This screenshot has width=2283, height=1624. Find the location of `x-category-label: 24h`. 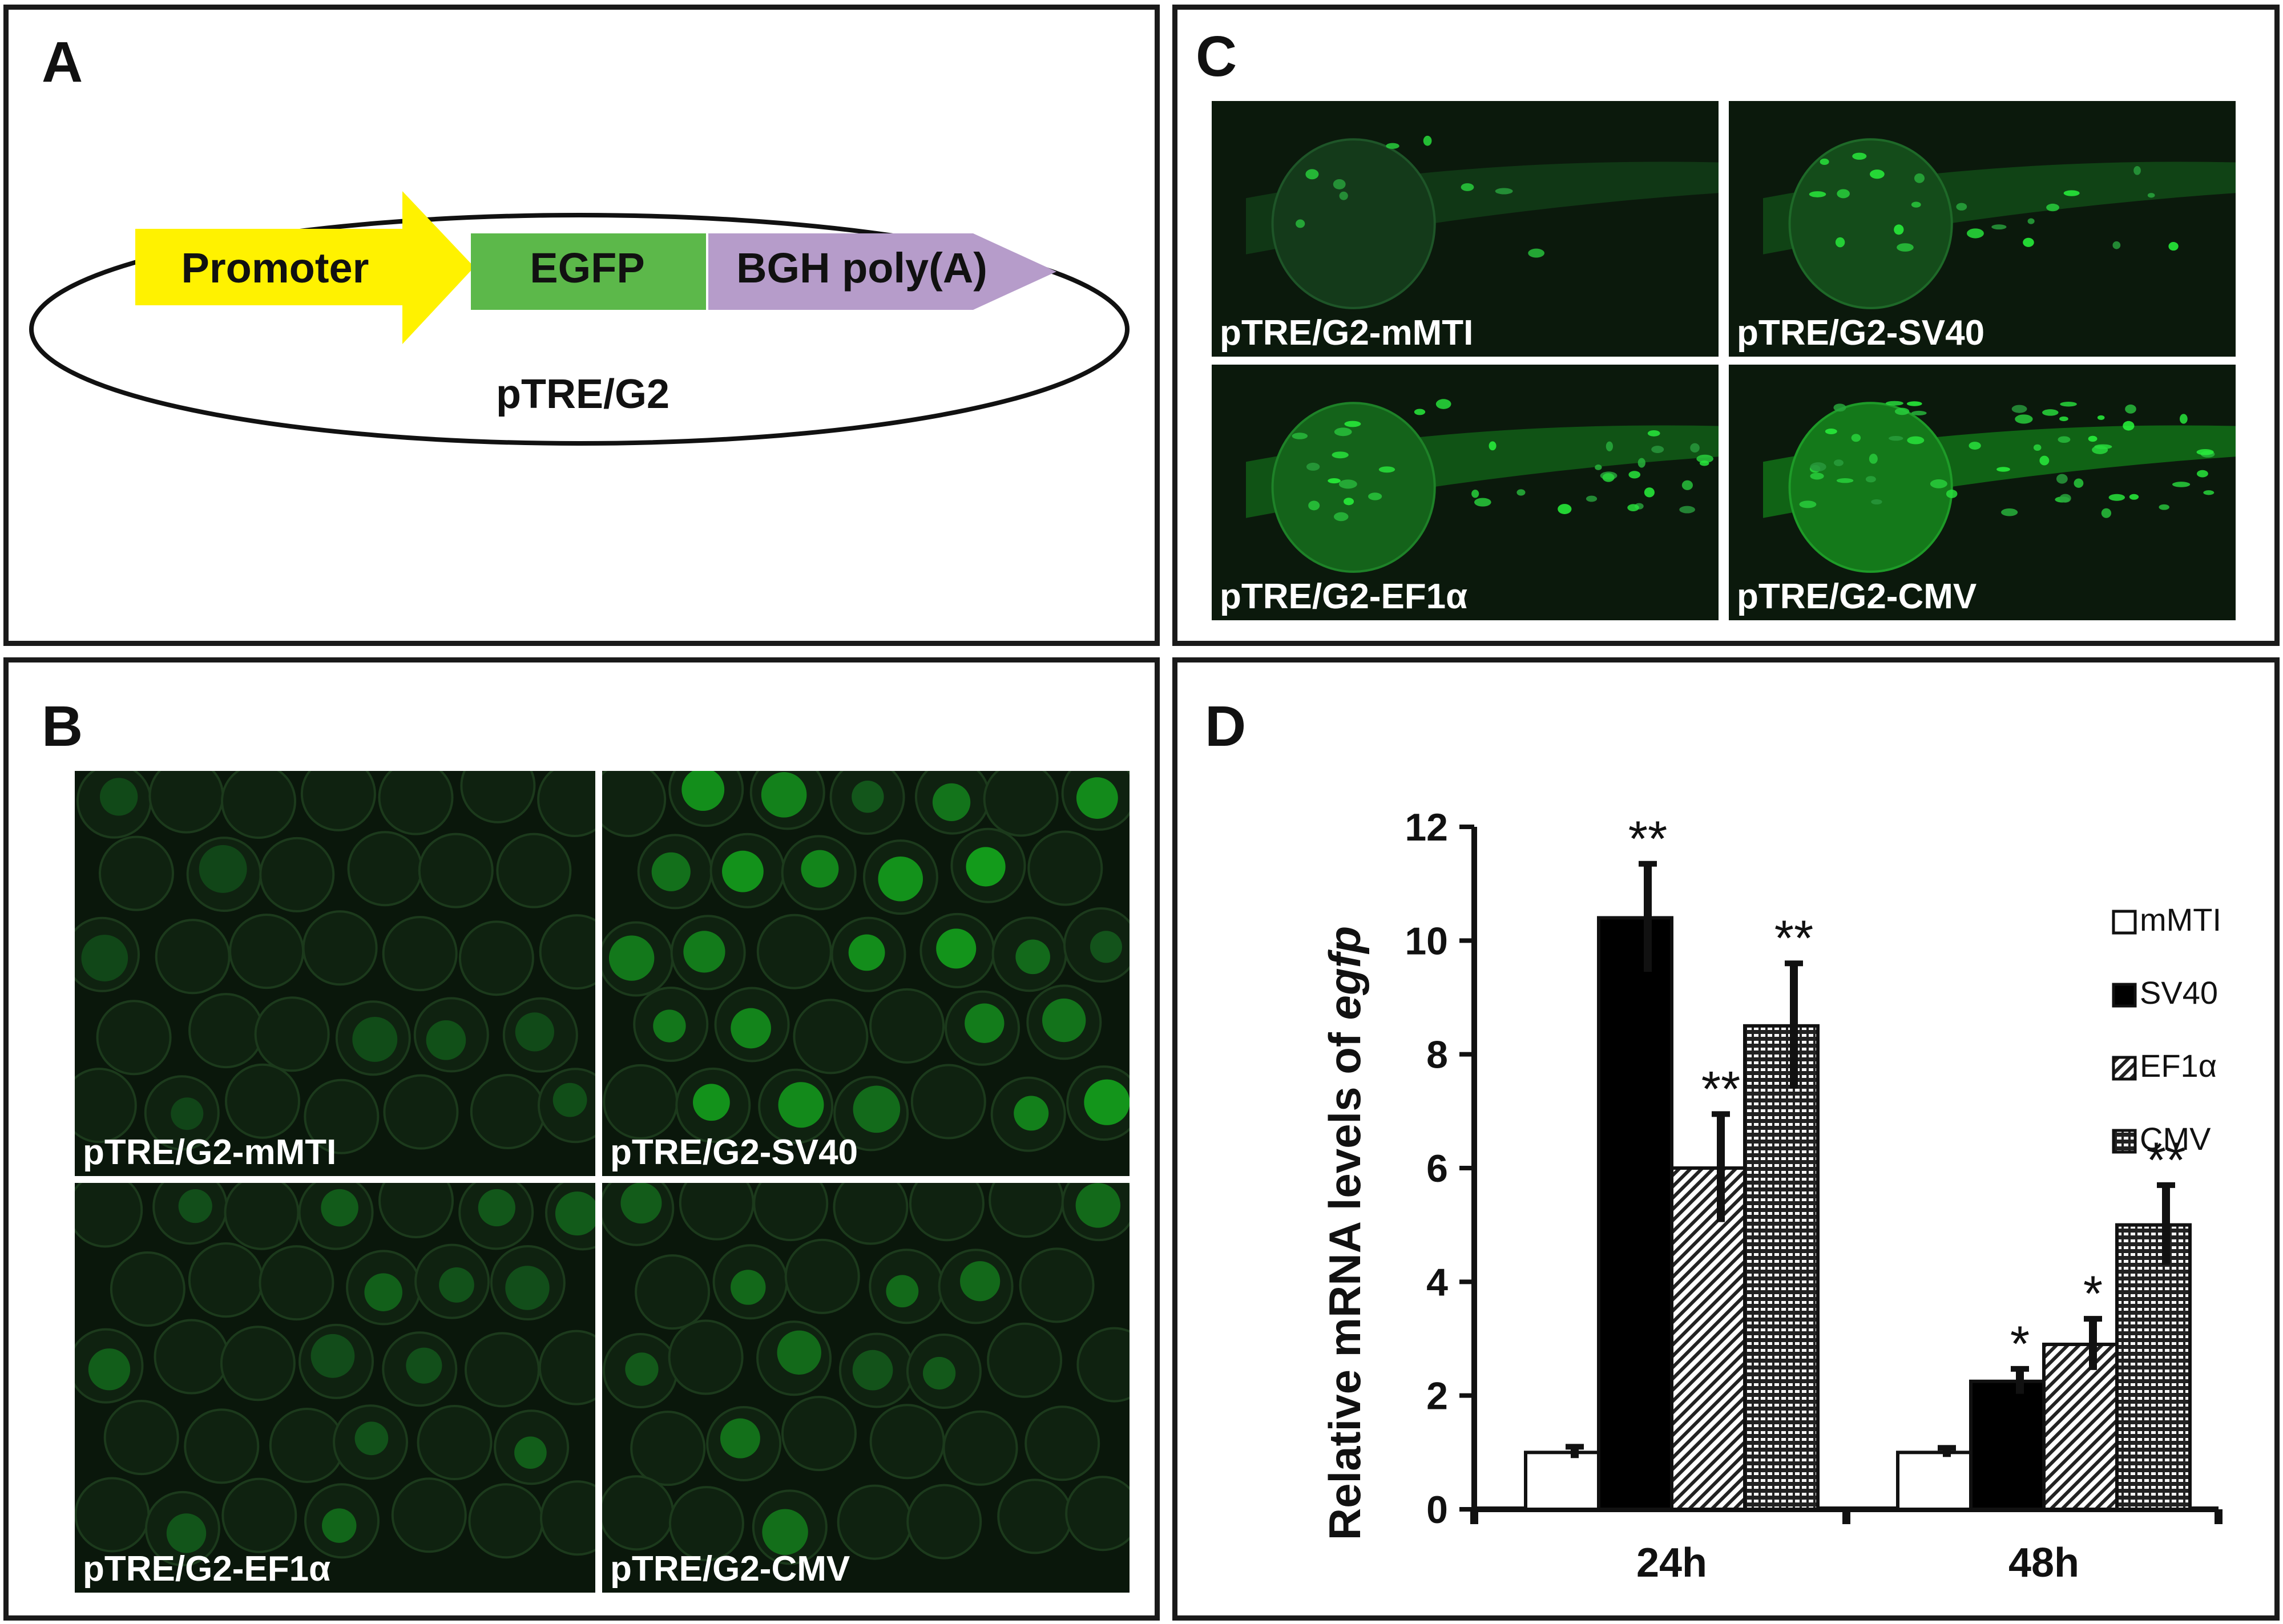

x-category-label: 24h is located at coordinates (1672, 1563).